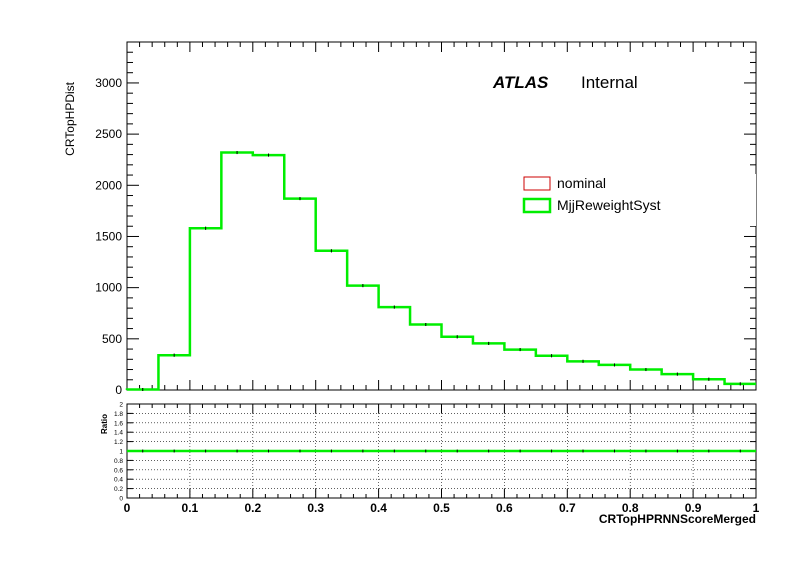 The width and height of the screenshot is (796, 572). Describe the element at coordinates (693, 508) in the screenshot. I see `ratio-x-tick-label: 0.9` at that location.